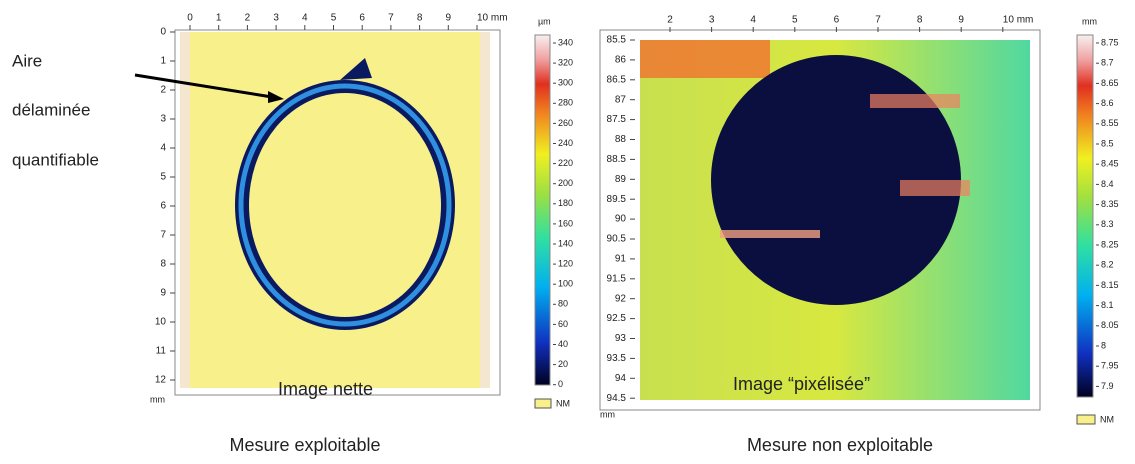 The width and height of the screenshot is (1135, 464). I want to click on colorbar-unit: mm, so click(1089, 21).